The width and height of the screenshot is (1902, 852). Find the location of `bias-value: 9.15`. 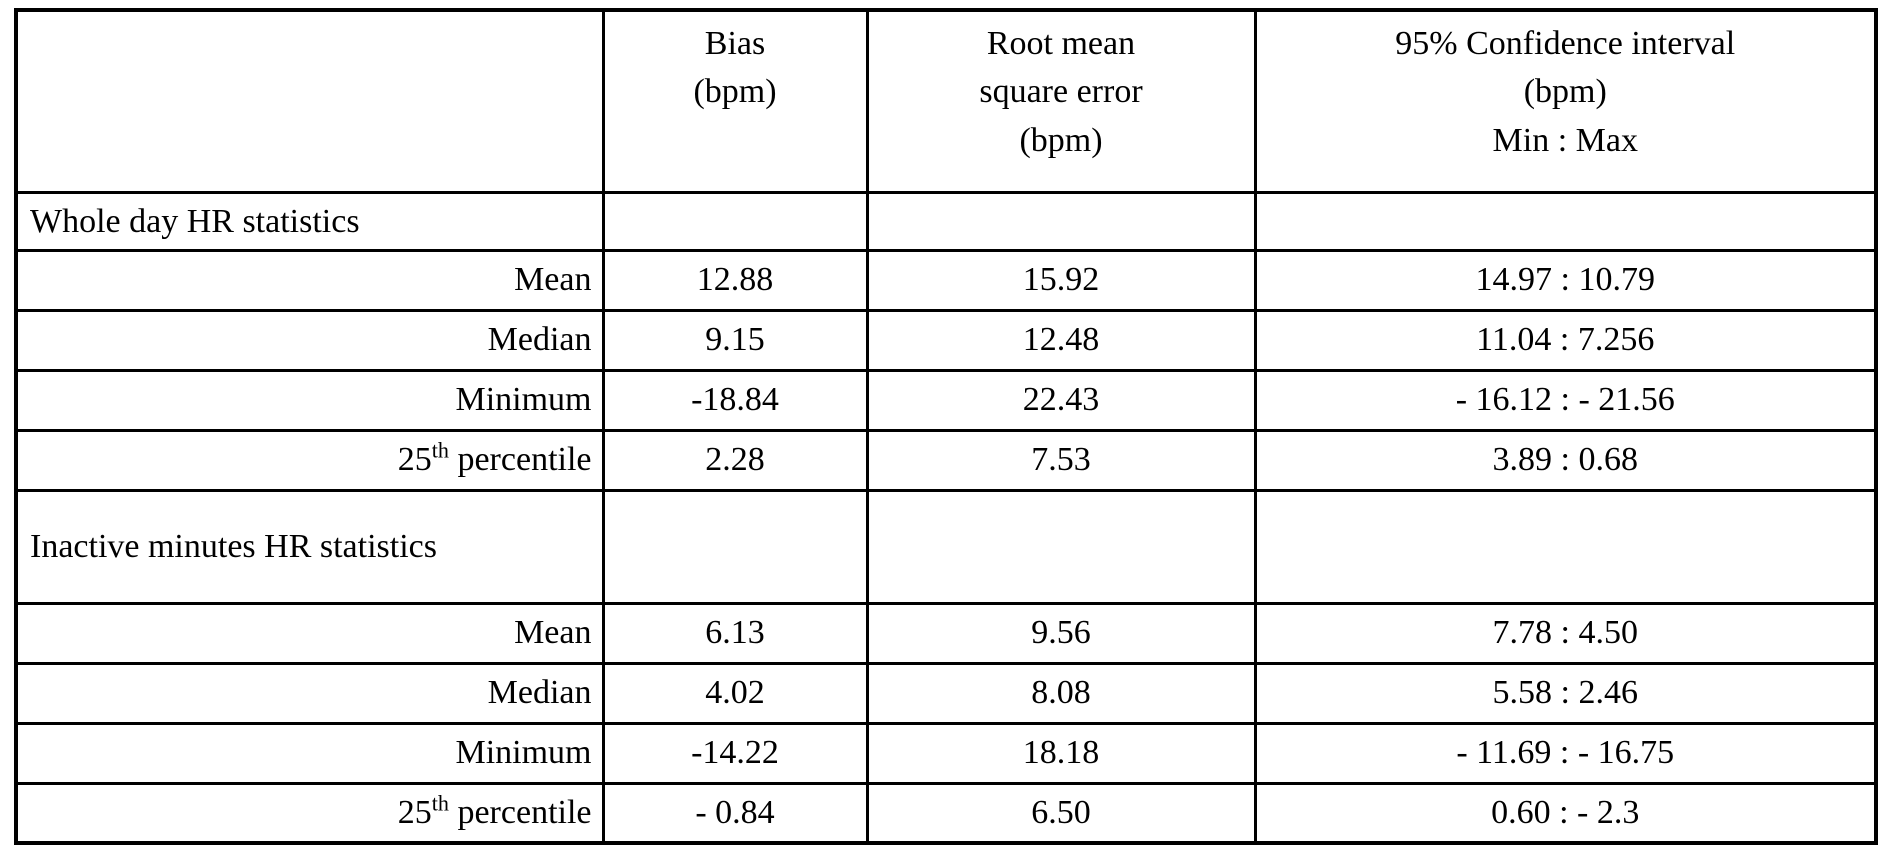

bias-value: 9.15 is located at coordinates (735, 340).